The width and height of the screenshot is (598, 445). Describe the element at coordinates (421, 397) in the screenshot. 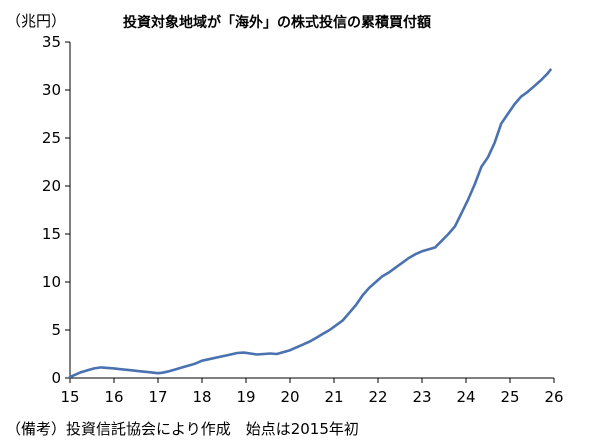

I see `x-tick-label: 23` at that location.